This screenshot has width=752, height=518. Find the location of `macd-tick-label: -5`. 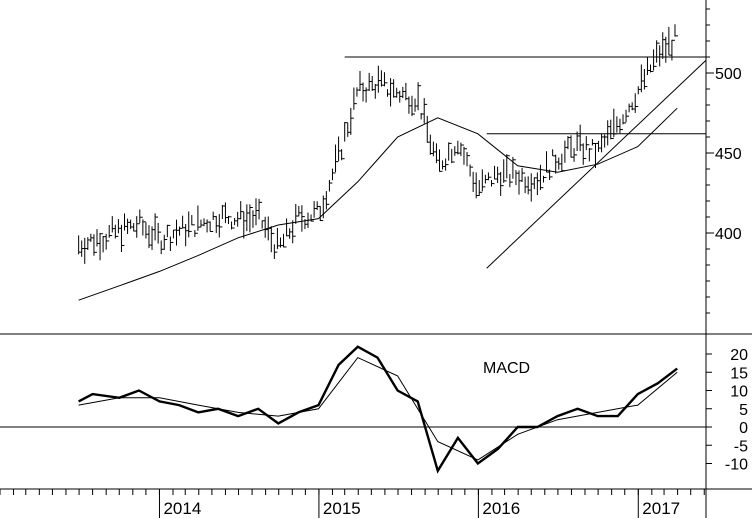

macd-tick-label: -5 is located at coordinates (741, 446).